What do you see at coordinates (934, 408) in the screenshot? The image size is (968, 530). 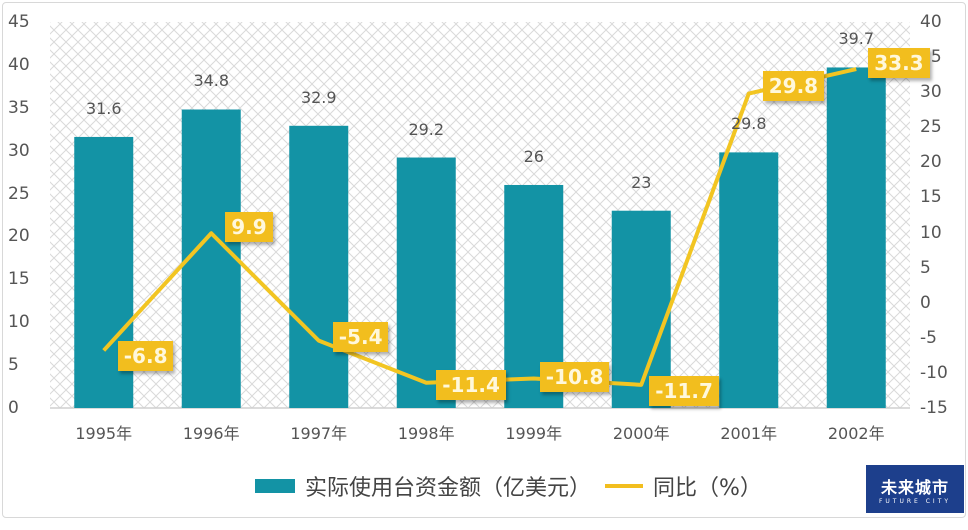 I see `right-y-tick: -15` at bounding box center [934, 408].